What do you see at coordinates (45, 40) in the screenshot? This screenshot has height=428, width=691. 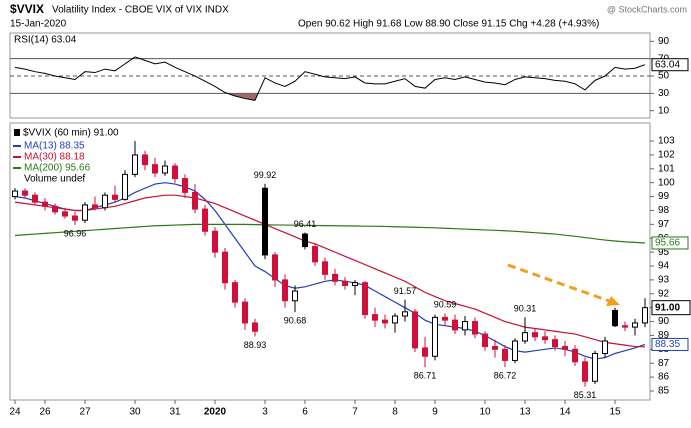 I see `rsi-label: RSI(14) 63.04` at bounding box center [45, 40].